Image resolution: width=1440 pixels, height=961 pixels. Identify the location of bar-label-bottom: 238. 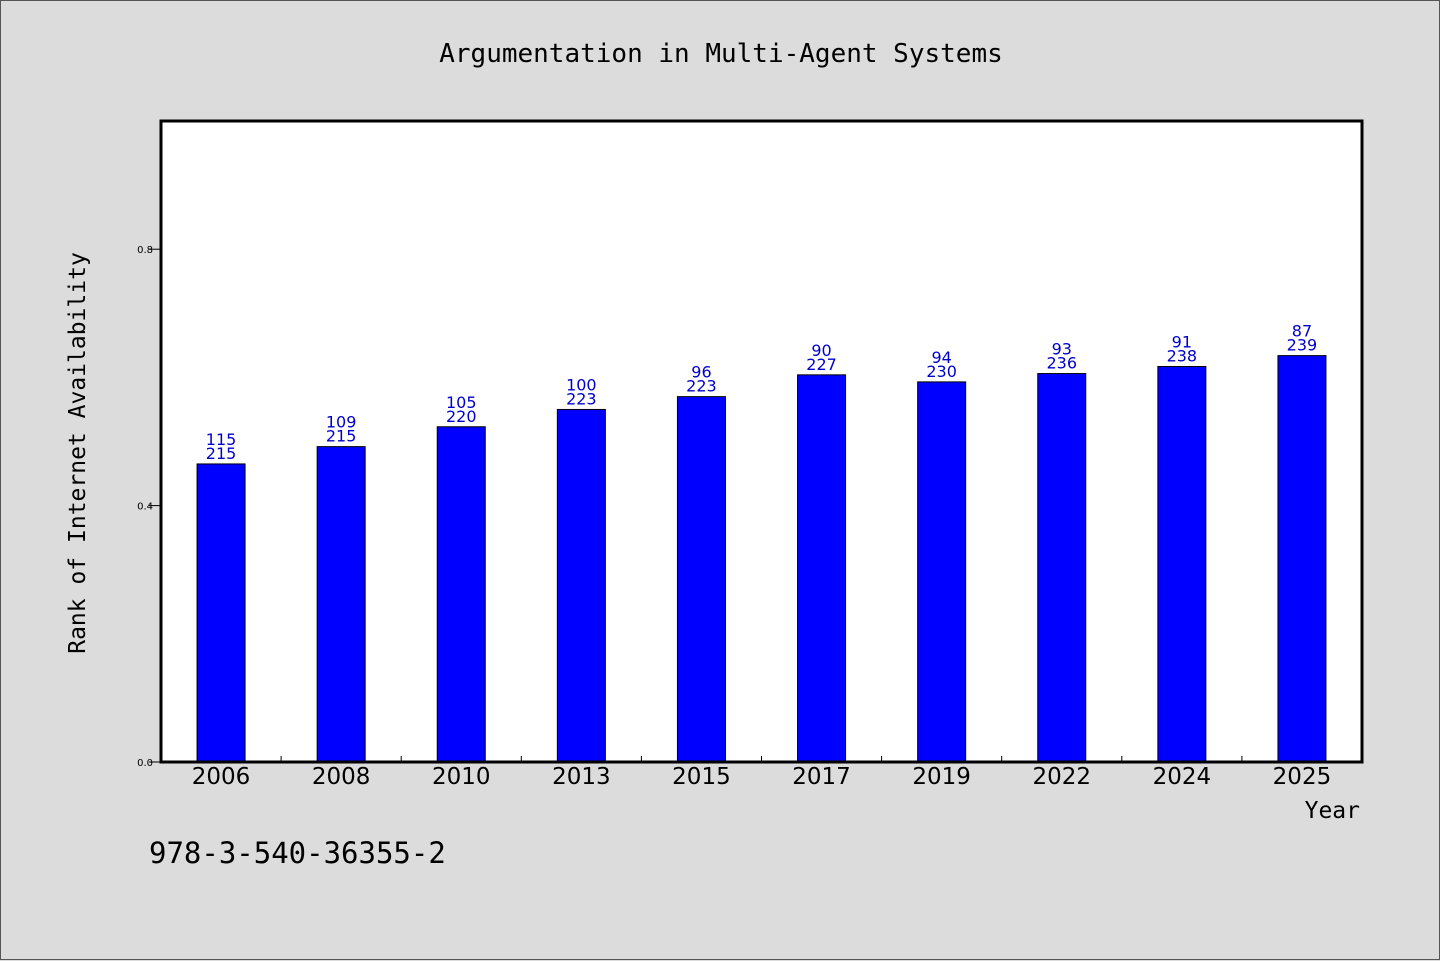
(1182, 356).